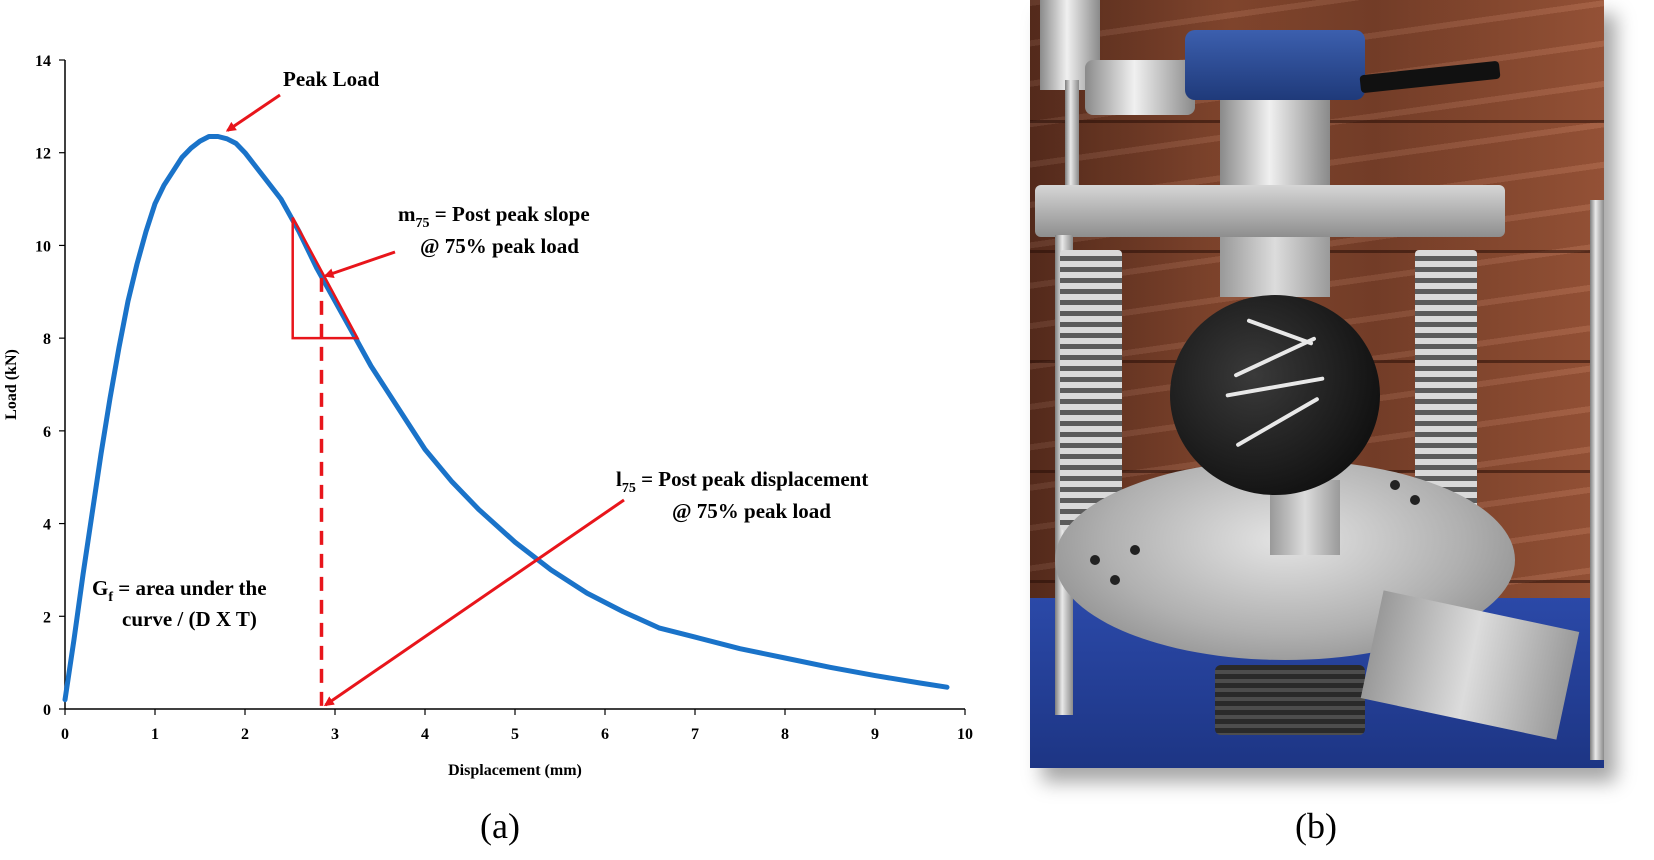  Describe the element at coordinates (47, 710) in the screenshot. I see `y-tick-label: 0` at that location.